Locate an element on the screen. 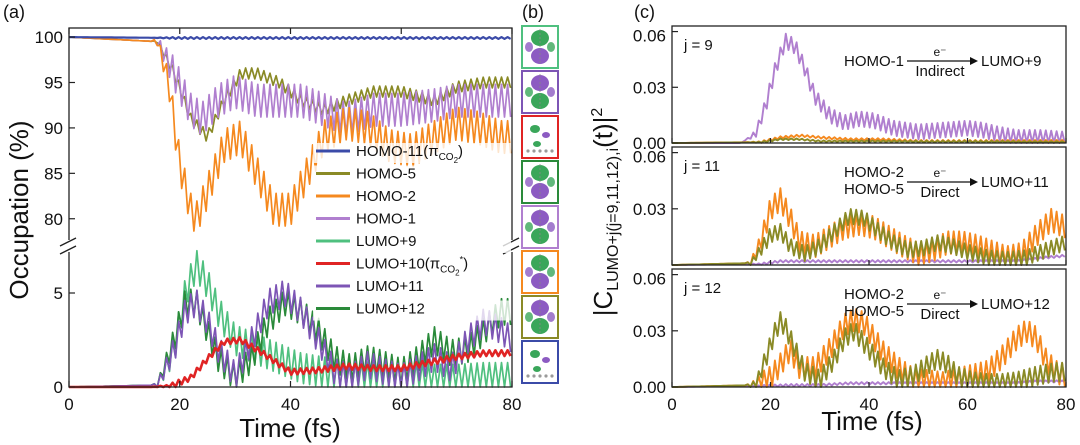  legend-text: HOMO-2 is located at coordinates (386, 196).